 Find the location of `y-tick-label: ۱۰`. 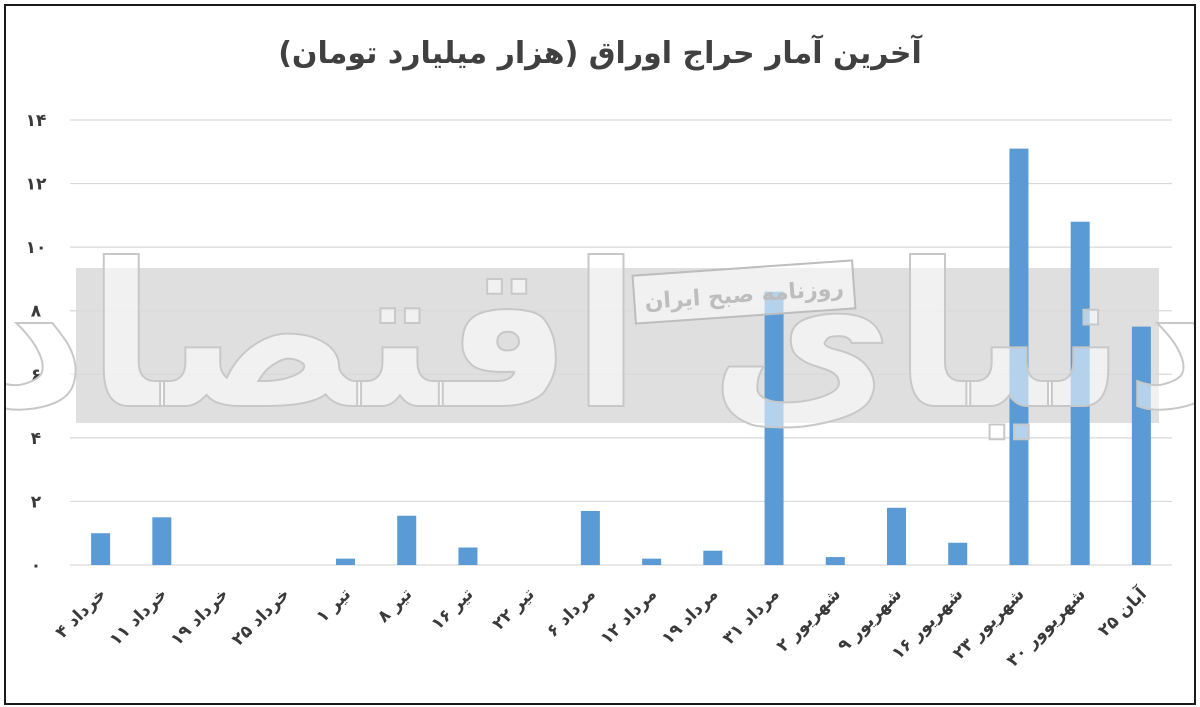

y-tick-label: ۱۰ is located at coordinates (36, 248).